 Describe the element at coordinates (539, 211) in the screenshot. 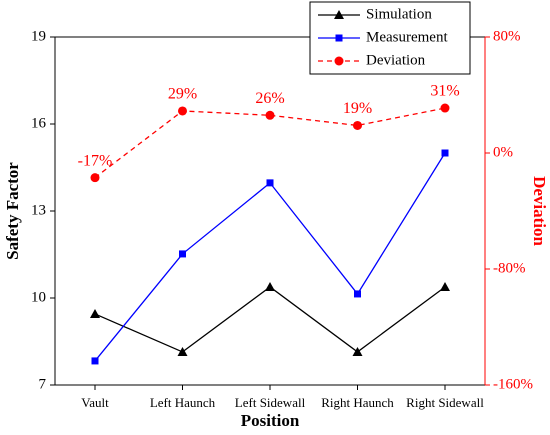

I see `y2-axis-label: Deviation` at that location.